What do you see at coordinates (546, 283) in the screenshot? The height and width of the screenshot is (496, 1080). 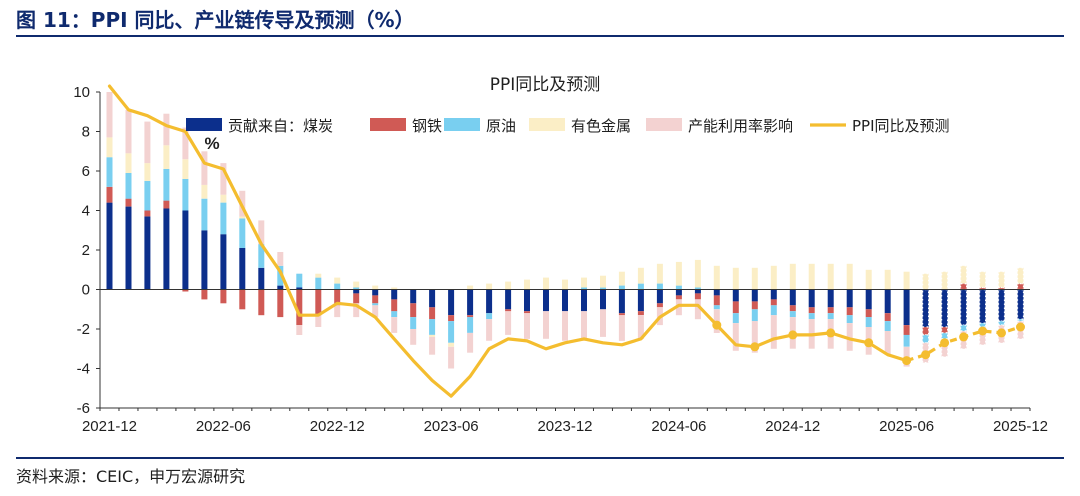 I see `bar-2023-11-s3` at bounding box center [546, 283].